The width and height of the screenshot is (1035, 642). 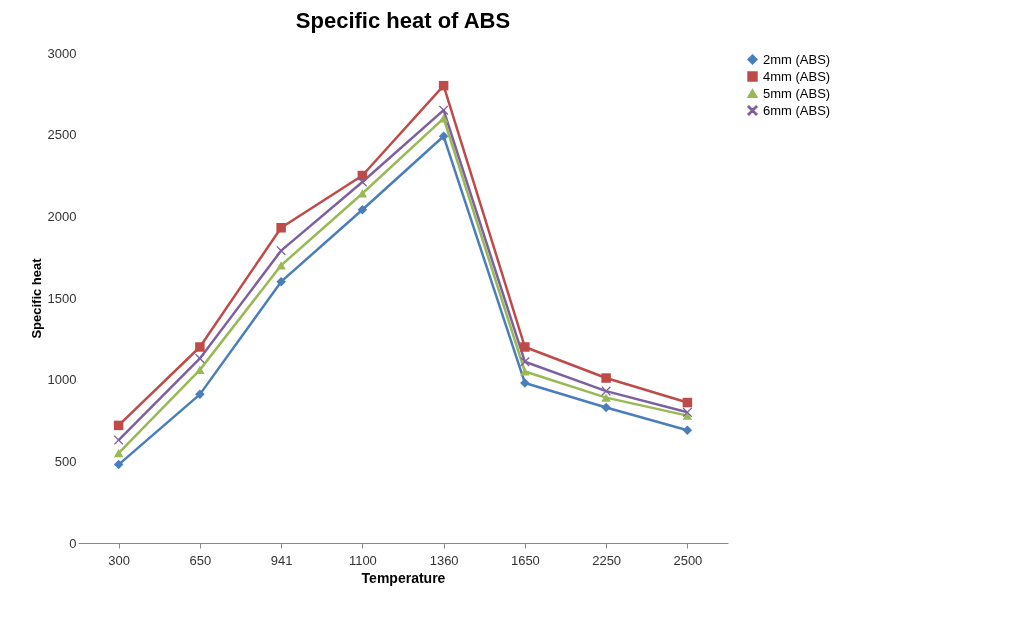 What do you see at coordinates (65, 461) in the screenshot?
I see `y-tick-label: 500` at bounding box center [65, 461].